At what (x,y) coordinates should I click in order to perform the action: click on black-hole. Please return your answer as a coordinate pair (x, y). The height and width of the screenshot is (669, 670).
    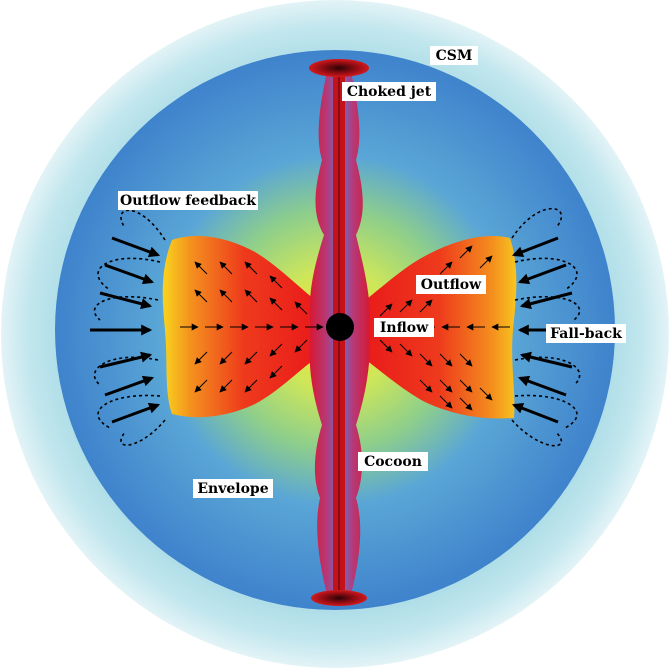
    Looking at the image, I should click on (340, 327).